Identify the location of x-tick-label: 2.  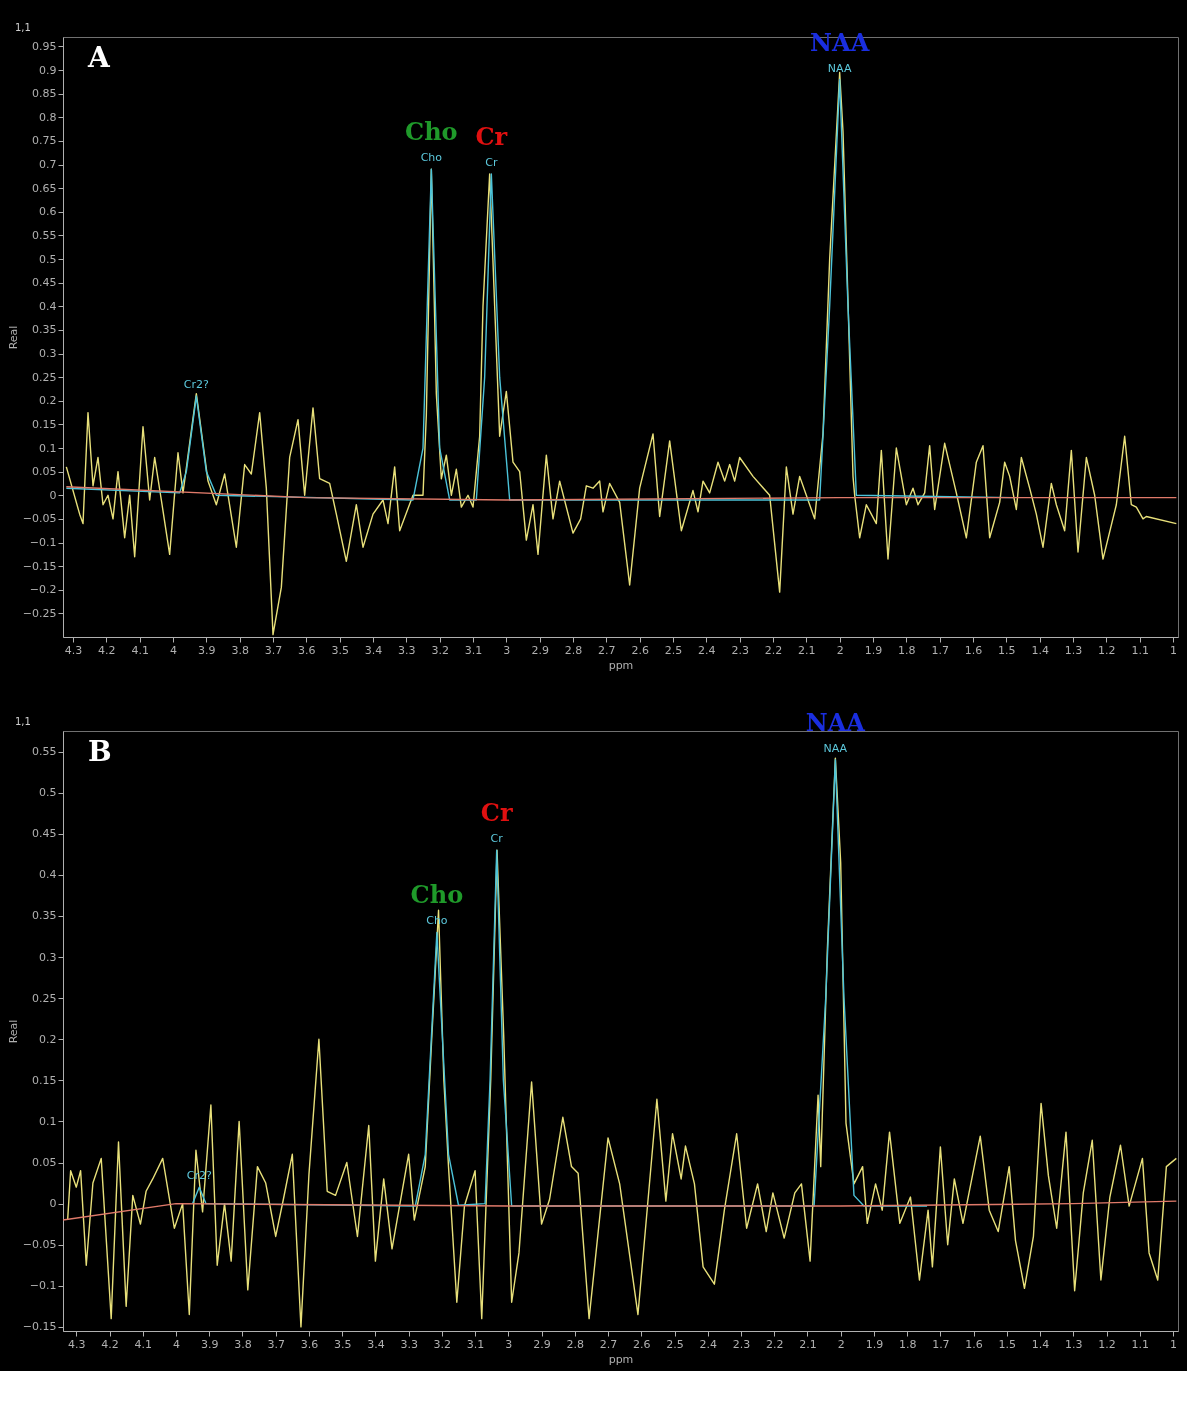
(841, 1344).